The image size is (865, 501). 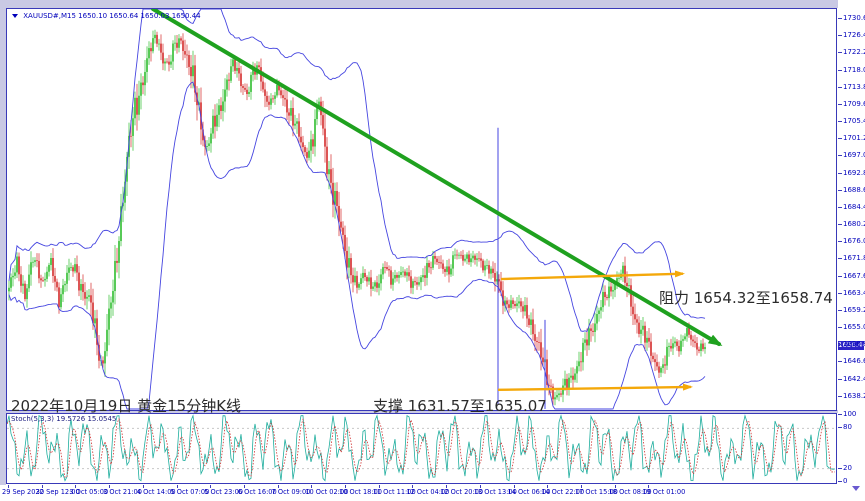 What do you see at coordinates (854, 138) in the screenshot?
I see `price-axis-label: 1701.20` at bounding box center [854, 138].